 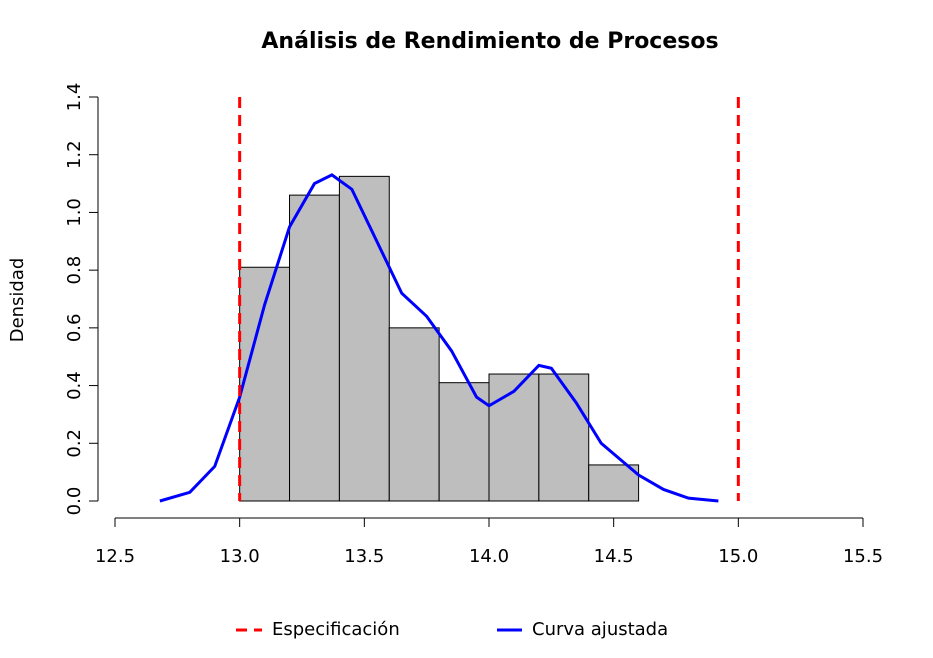 I want to click on y-tick-label: 0.8, so click(x=74, y=270).